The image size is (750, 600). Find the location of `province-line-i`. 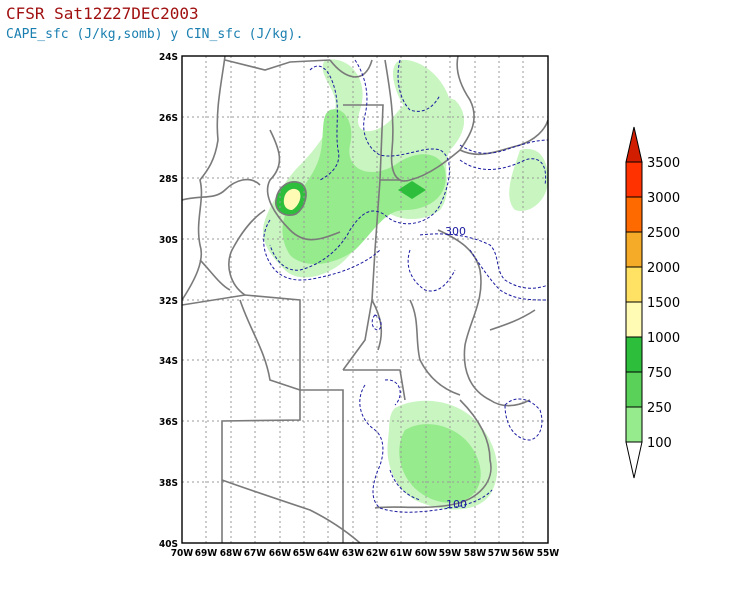

province-line-i is located at coordinates (221, 189).